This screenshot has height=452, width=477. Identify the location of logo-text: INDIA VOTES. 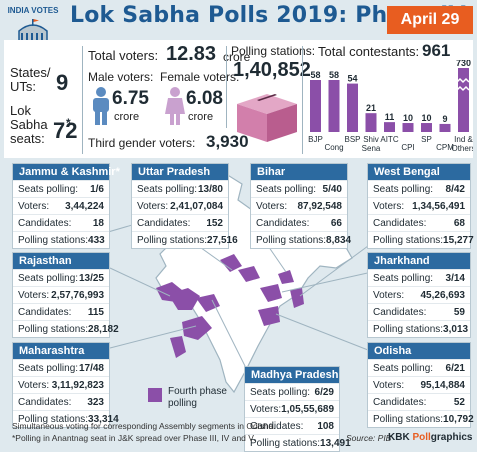
(33, 10).